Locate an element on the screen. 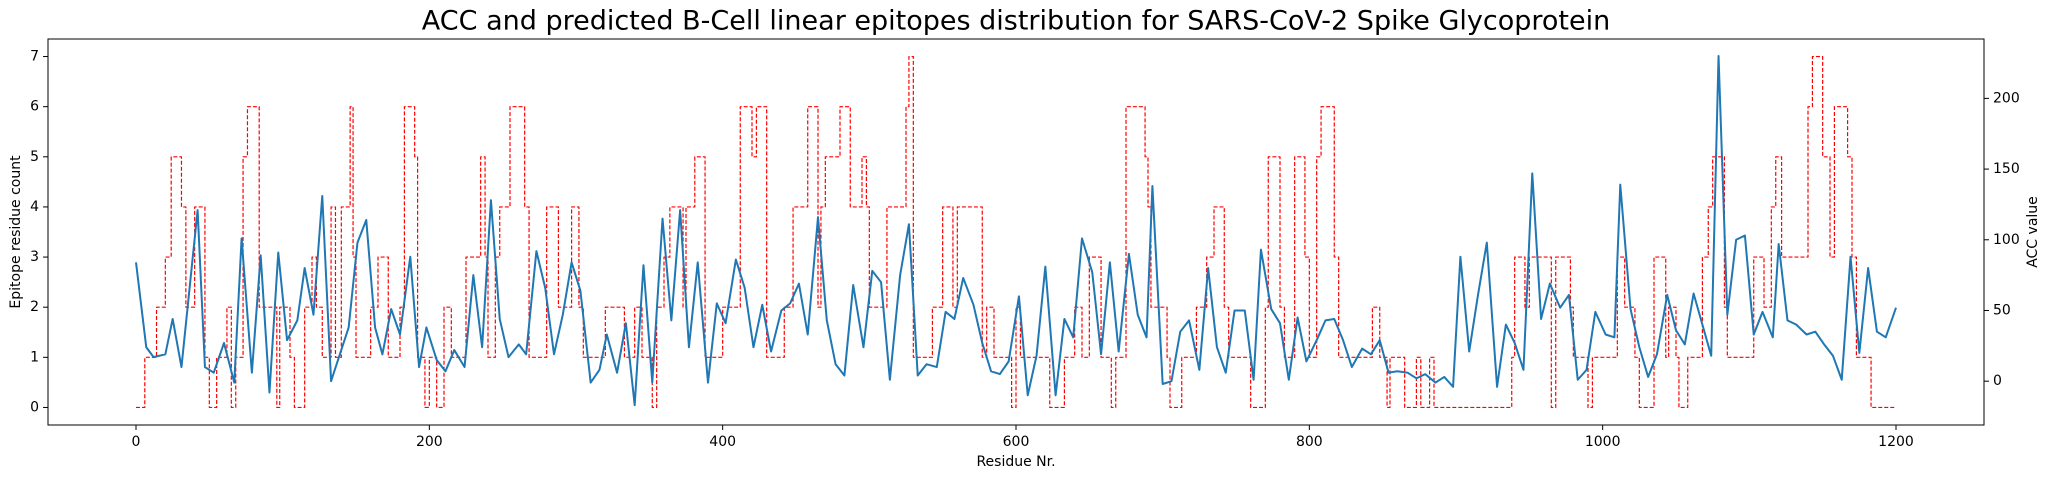  y-axis-label: Epitope residue count is located at coordinates (16, 232).